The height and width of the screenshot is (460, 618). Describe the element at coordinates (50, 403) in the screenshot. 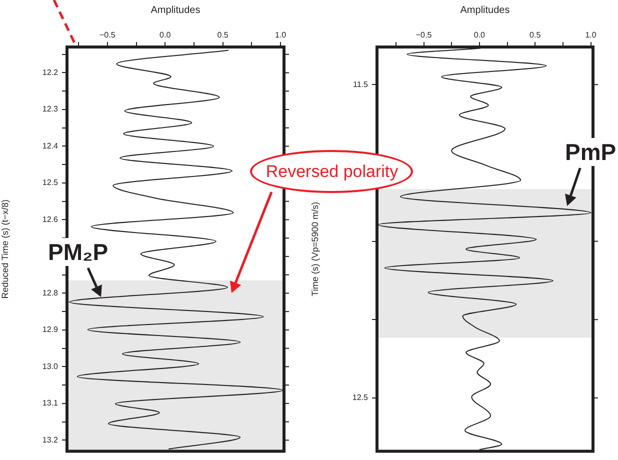

I see `y-tick-label: 13.1` at that location.